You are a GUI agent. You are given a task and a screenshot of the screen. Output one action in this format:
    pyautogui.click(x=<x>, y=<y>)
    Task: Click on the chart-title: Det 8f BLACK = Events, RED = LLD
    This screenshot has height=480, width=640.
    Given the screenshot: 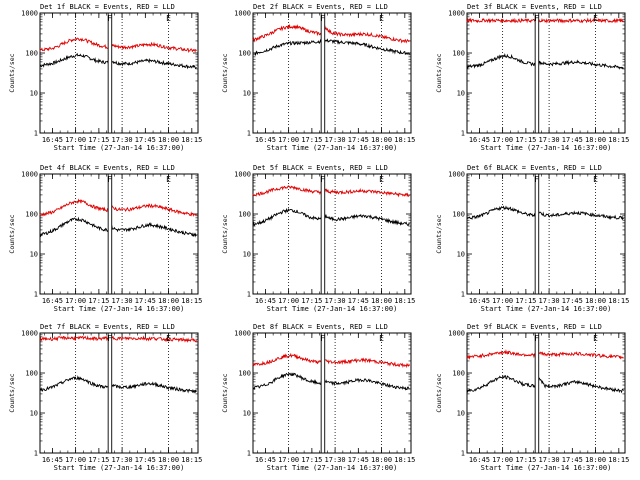 What is the action you would take?
    pyautogui.click(x=320, y=327)
    